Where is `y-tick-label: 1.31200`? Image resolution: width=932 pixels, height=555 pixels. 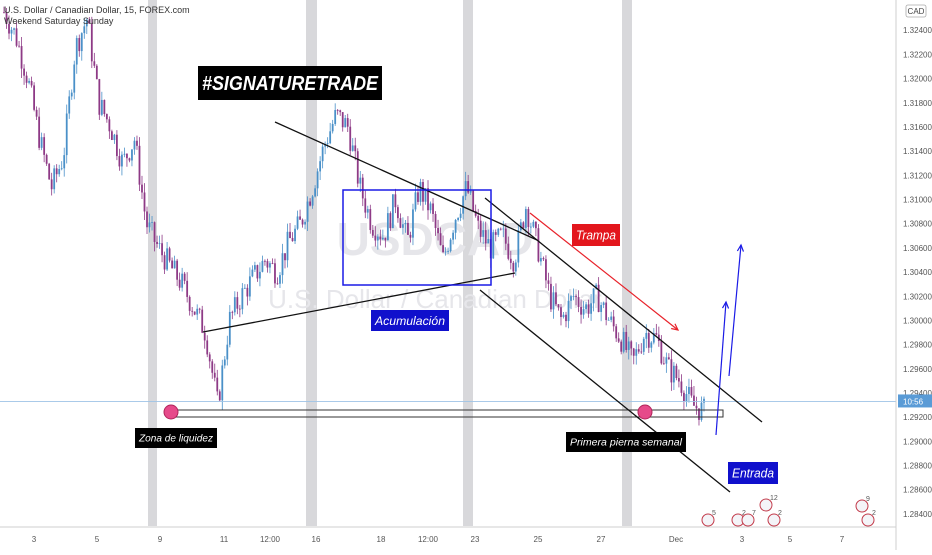 y-tick-label: 1.31200 is located at coordinates (917, 175).